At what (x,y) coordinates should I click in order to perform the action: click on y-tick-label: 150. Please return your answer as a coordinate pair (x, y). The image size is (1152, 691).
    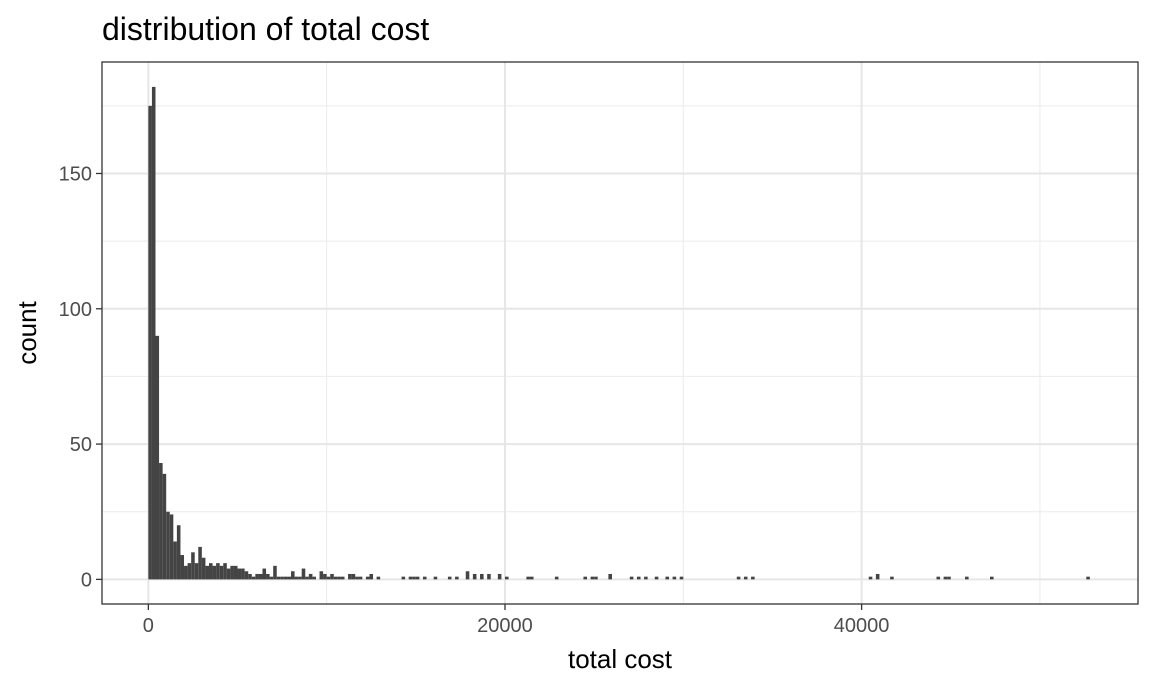
    Looking at the image, I should click on (75, 174).